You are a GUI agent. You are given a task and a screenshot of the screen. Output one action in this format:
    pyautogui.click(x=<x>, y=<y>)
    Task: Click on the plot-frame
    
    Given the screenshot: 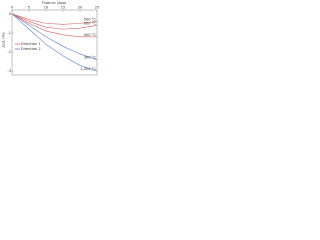 What is the action you would take?
    pyautogui.click(x=54, y=42)
    